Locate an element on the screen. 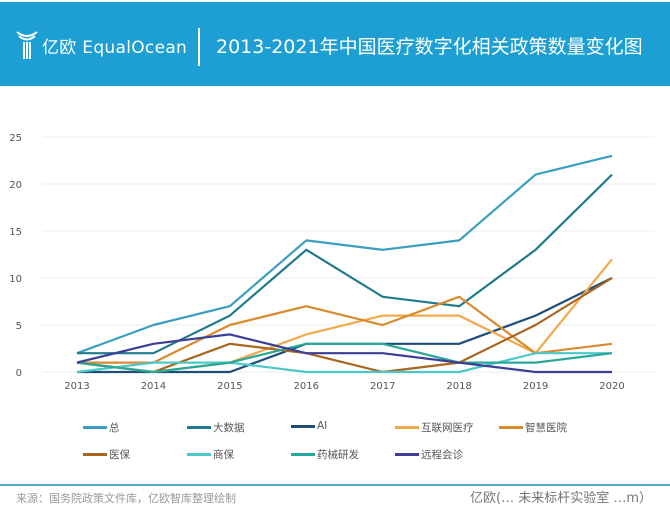 This screenshot has height=530, width=670. y-tick-label: 0 is located at coordinates (19, 373).